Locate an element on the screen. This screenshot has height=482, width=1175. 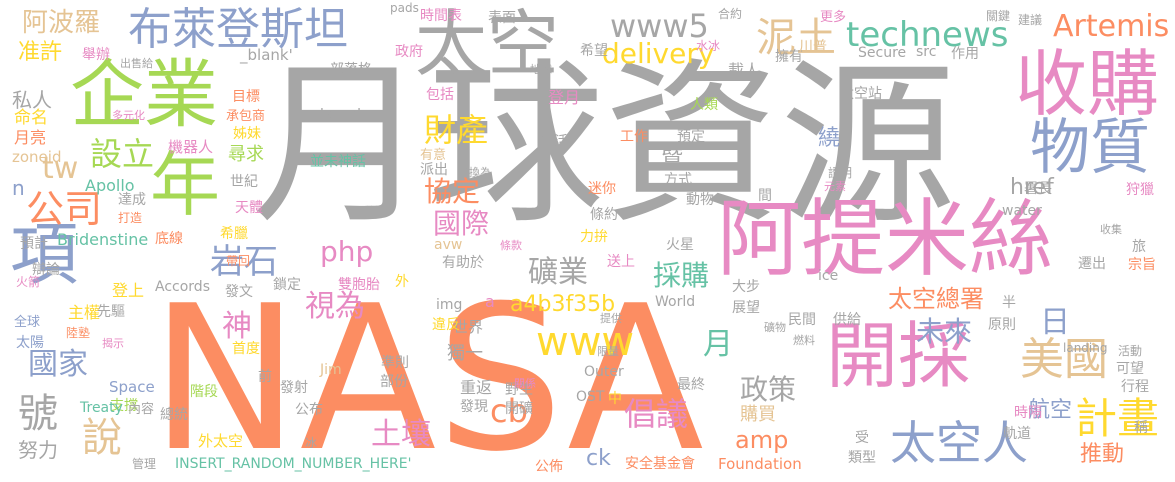
word: 鎖定 is located at coordinates (287, 285).